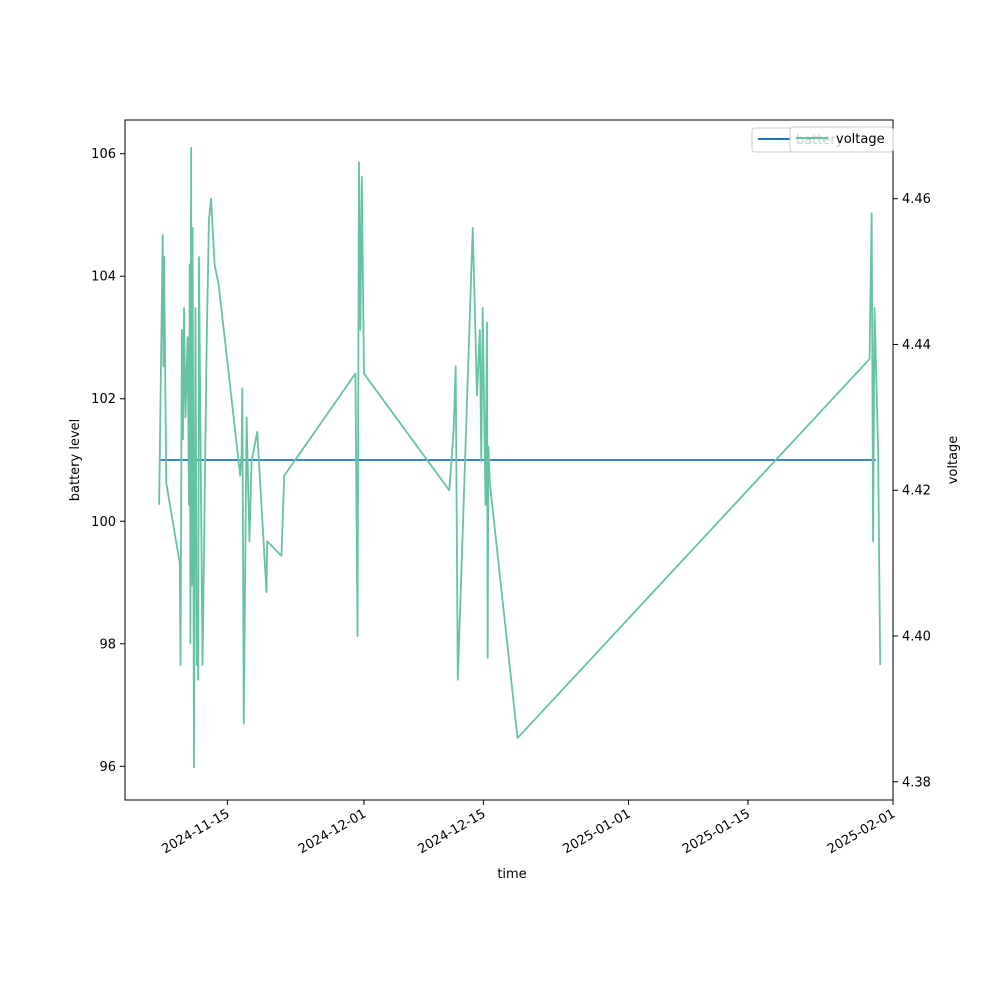 This screenshot has width=1000, height=1000. I want to click on left-y-tick-label: 104, so click(103, 277).